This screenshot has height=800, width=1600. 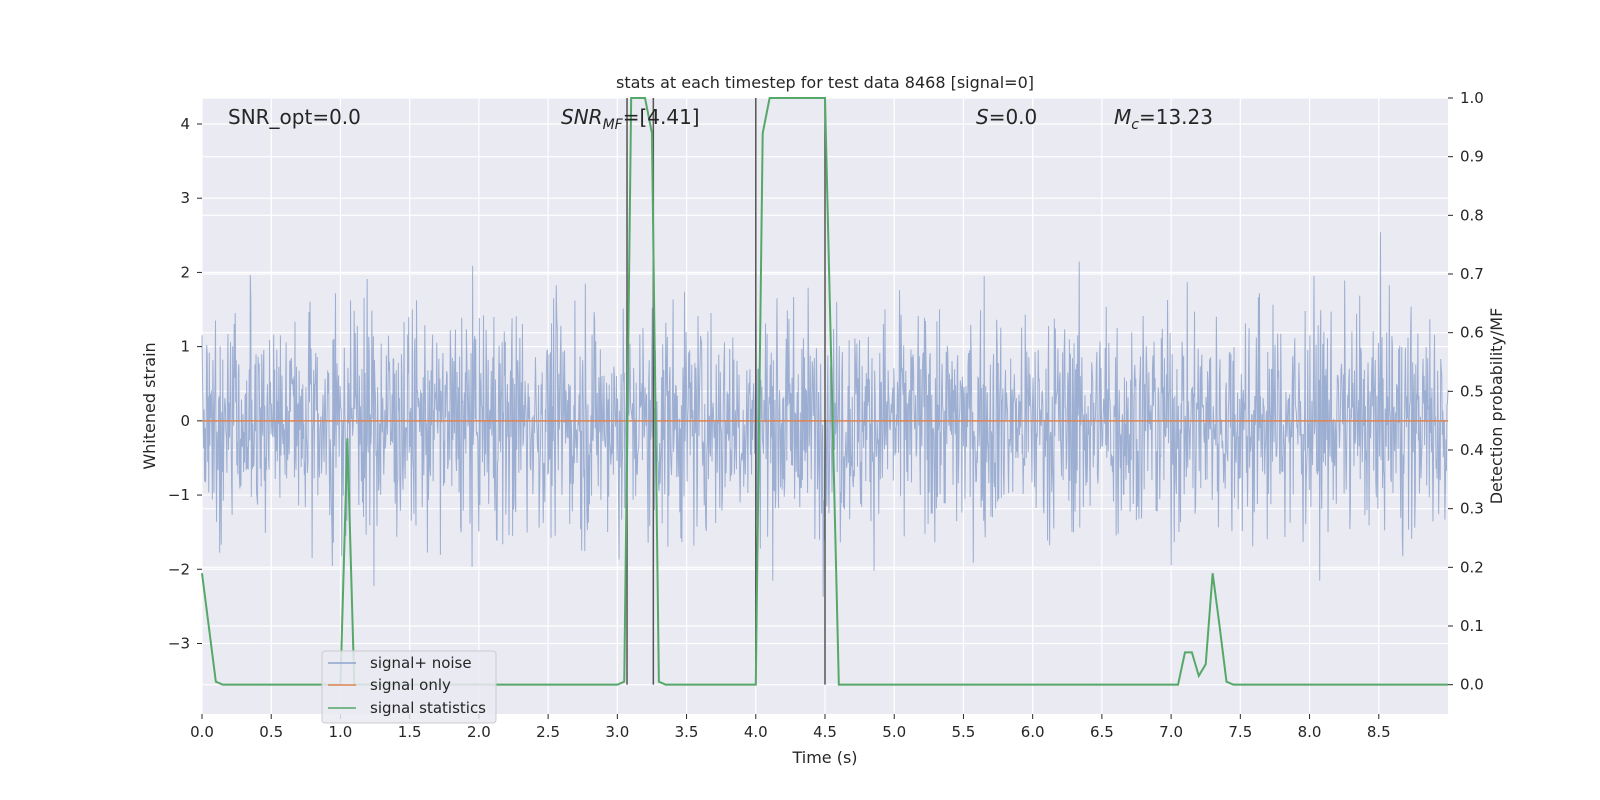 I want to click on x-tick-label-0: 0.0, so click(x=202, y=732).